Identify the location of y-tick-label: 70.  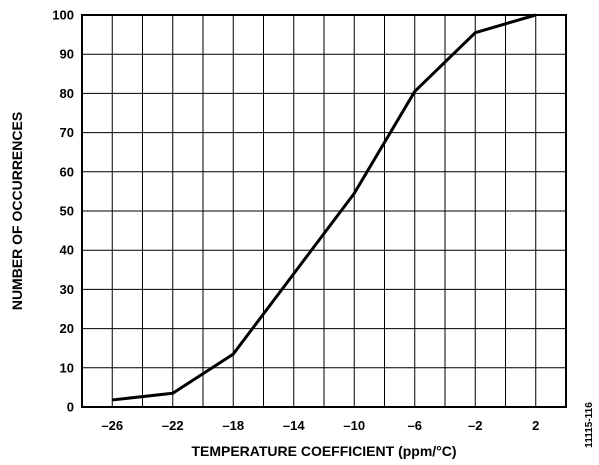
(67, 132).